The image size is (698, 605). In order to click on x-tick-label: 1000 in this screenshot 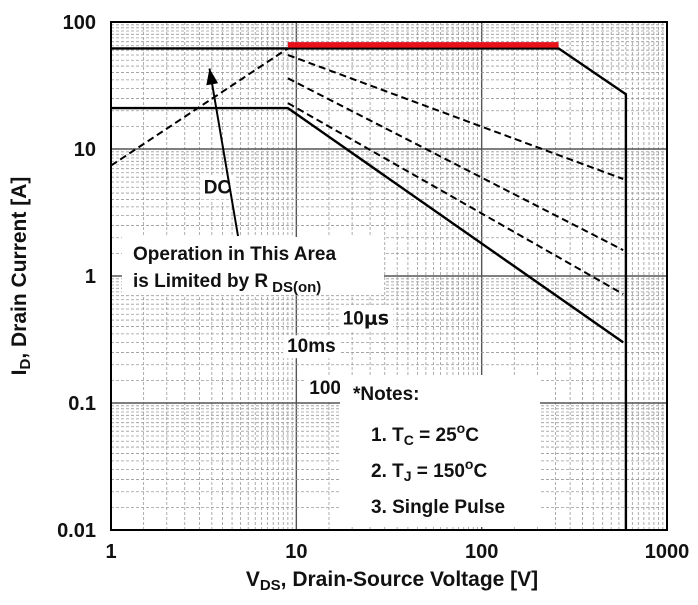, I will do `click(667, 552)`.